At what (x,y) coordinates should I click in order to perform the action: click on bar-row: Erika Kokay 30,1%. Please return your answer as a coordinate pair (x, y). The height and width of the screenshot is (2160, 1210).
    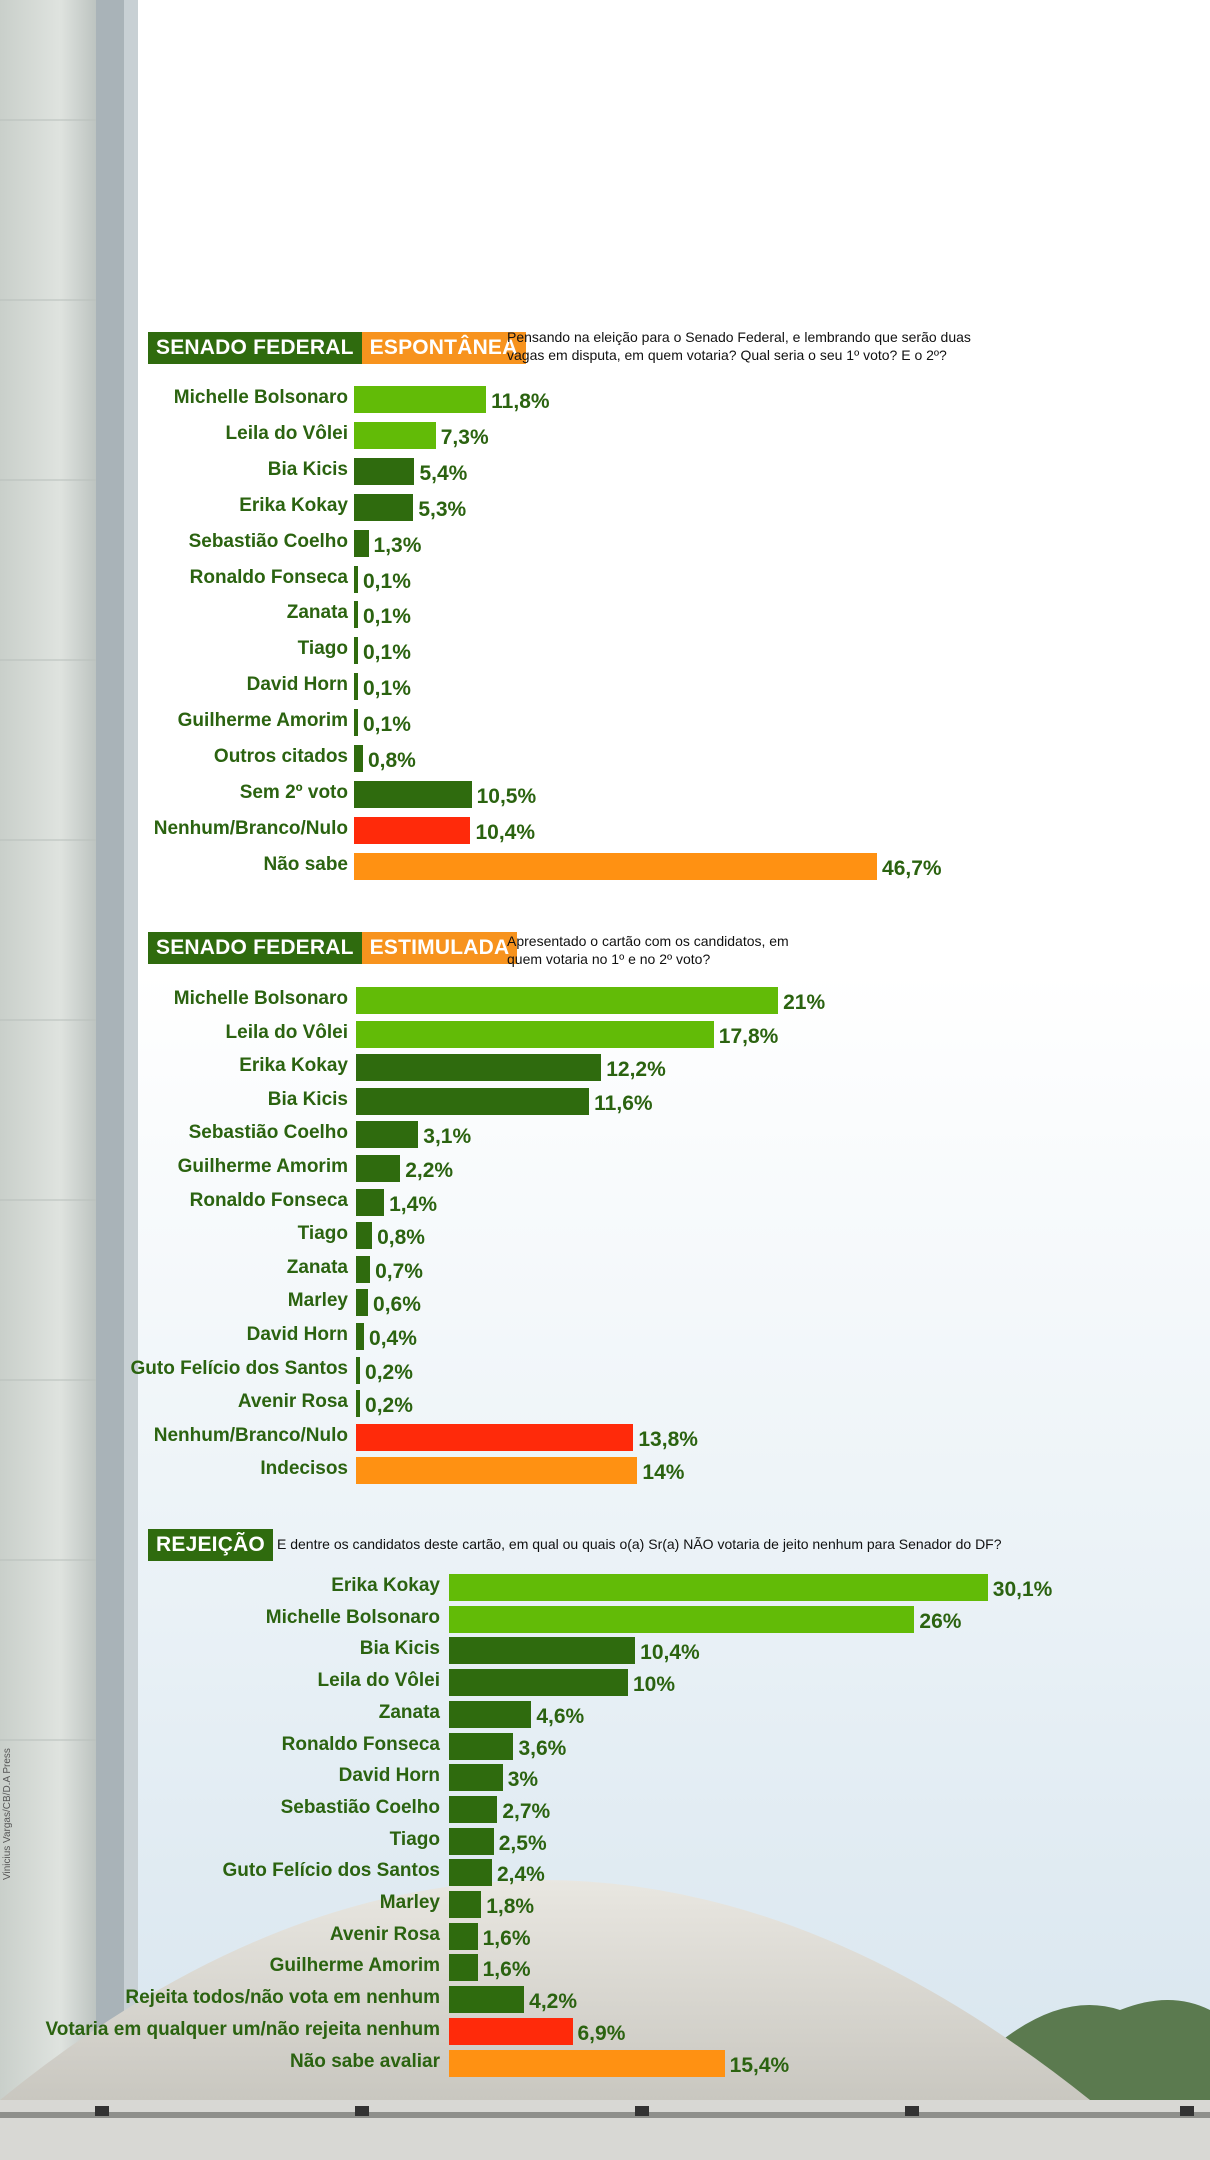
    Looking at the image, I should click on (605, 1586).